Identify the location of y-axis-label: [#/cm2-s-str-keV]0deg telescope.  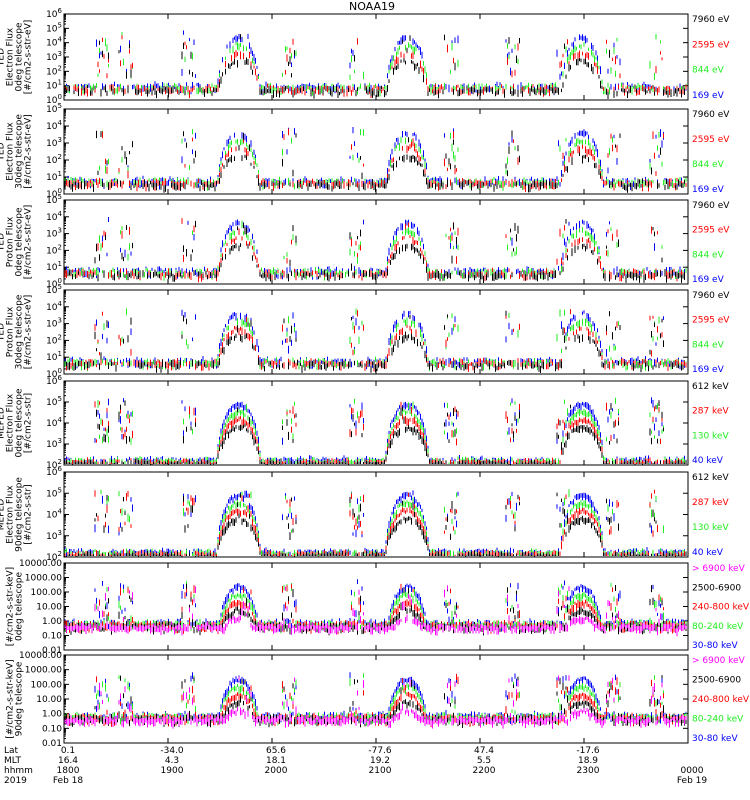
(15, 606).